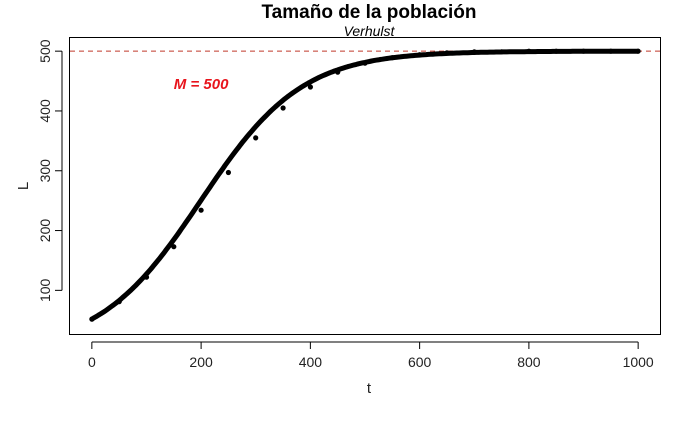 The width and height of the screenshot is (700, 432). I want to click on chart-subtitle: Verhulst, so click(370, 31).